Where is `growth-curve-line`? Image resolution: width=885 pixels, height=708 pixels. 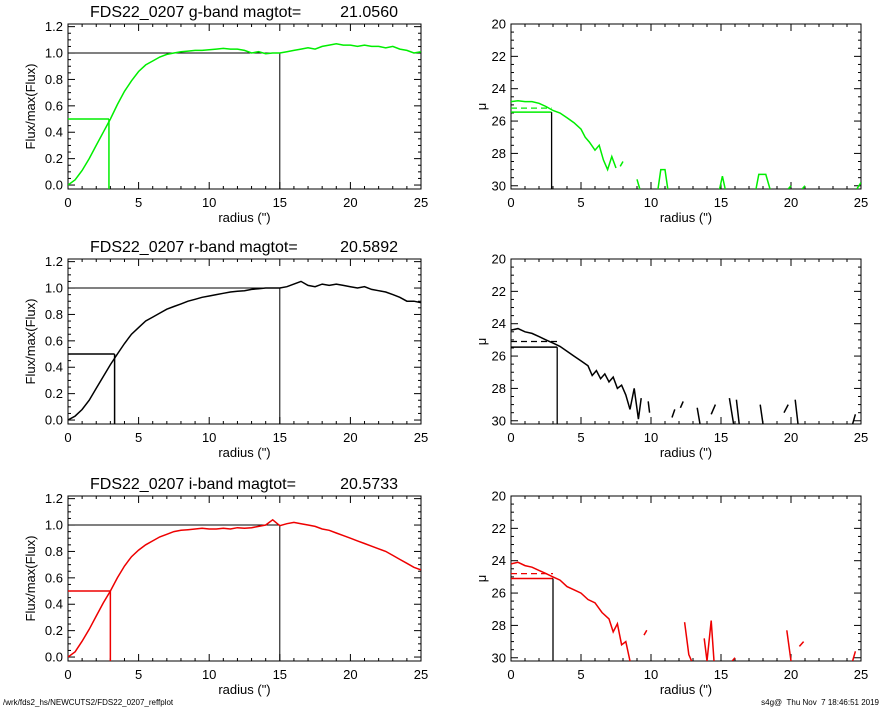 growth-curve-line is located at coordinates (244, 588).